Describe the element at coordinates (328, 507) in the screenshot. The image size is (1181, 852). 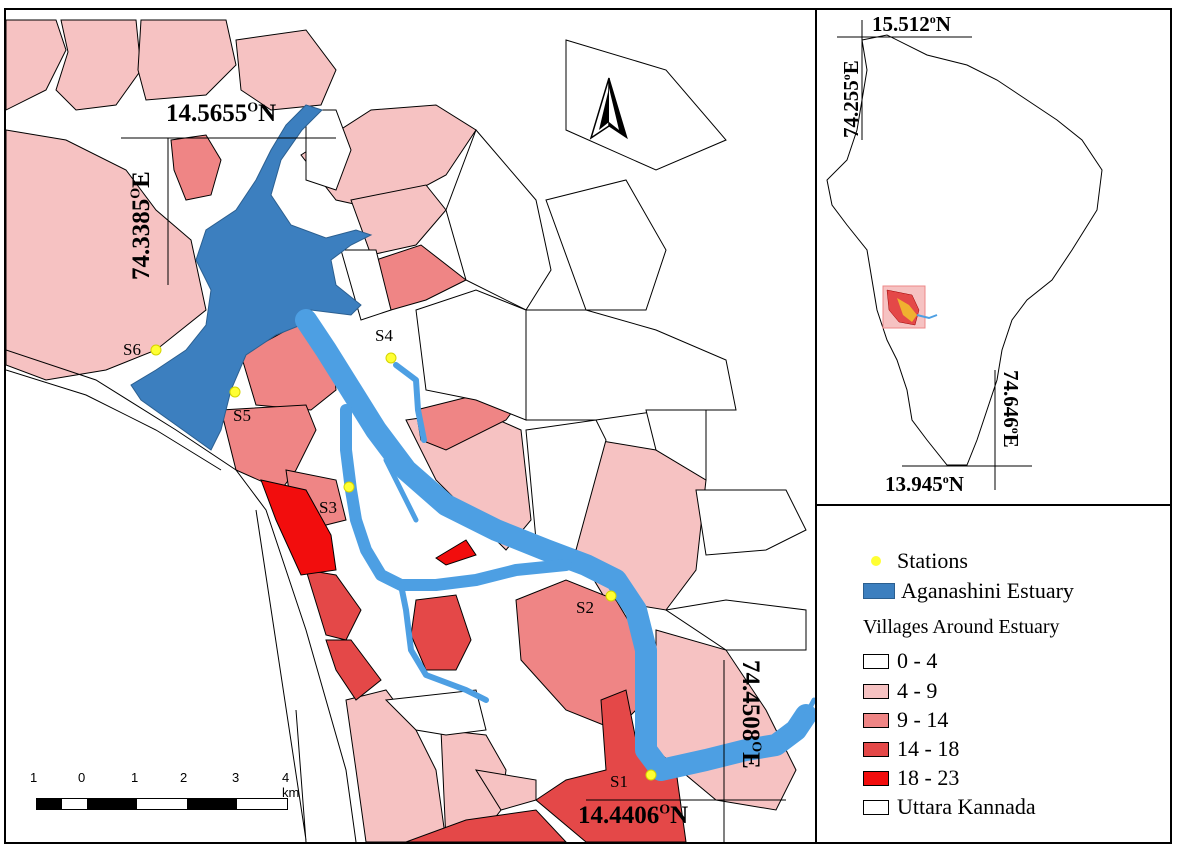
I see `station-label-s3: S3` at that location.